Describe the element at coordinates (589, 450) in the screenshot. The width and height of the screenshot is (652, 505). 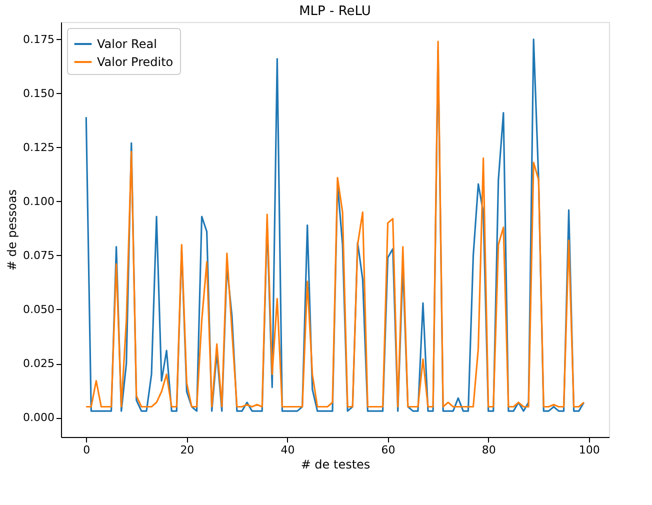
I see `x-tick-label: 100` at that location.